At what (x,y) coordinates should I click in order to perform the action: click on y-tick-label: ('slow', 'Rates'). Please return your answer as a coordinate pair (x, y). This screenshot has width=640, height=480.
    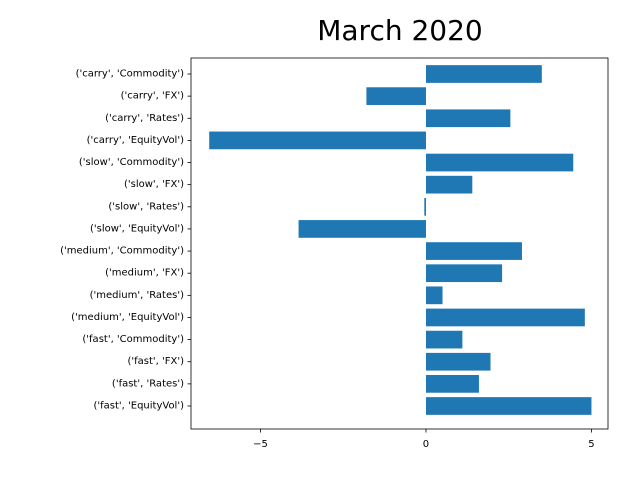
    Looking at the image, I should click on (146, 206).